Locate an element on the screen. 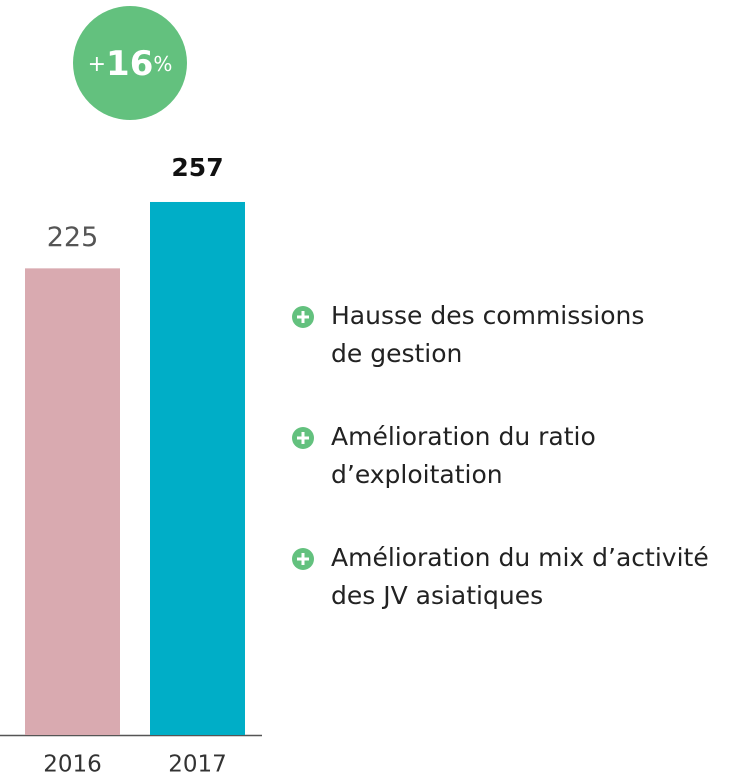 This screenshot has width=737, height=777. bullet-text: des JV asiatiques is located at coordinates (437, 595).